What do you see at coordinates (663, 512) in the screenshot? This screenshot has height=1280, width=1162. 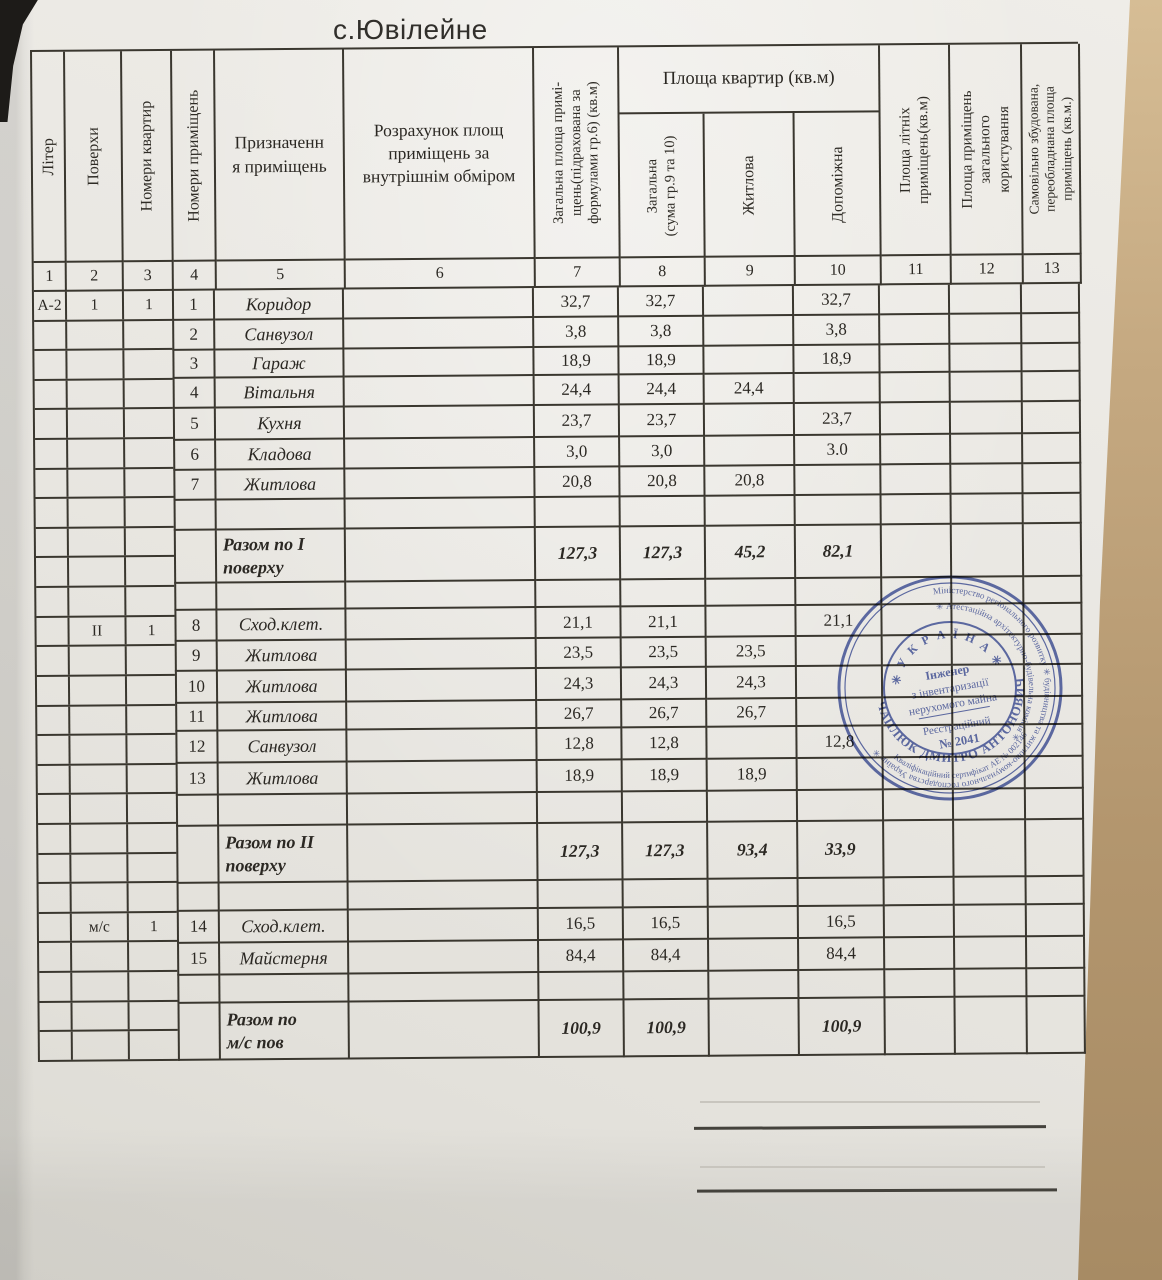 I see `apartment-total-value` at bounding box center [663, 512].